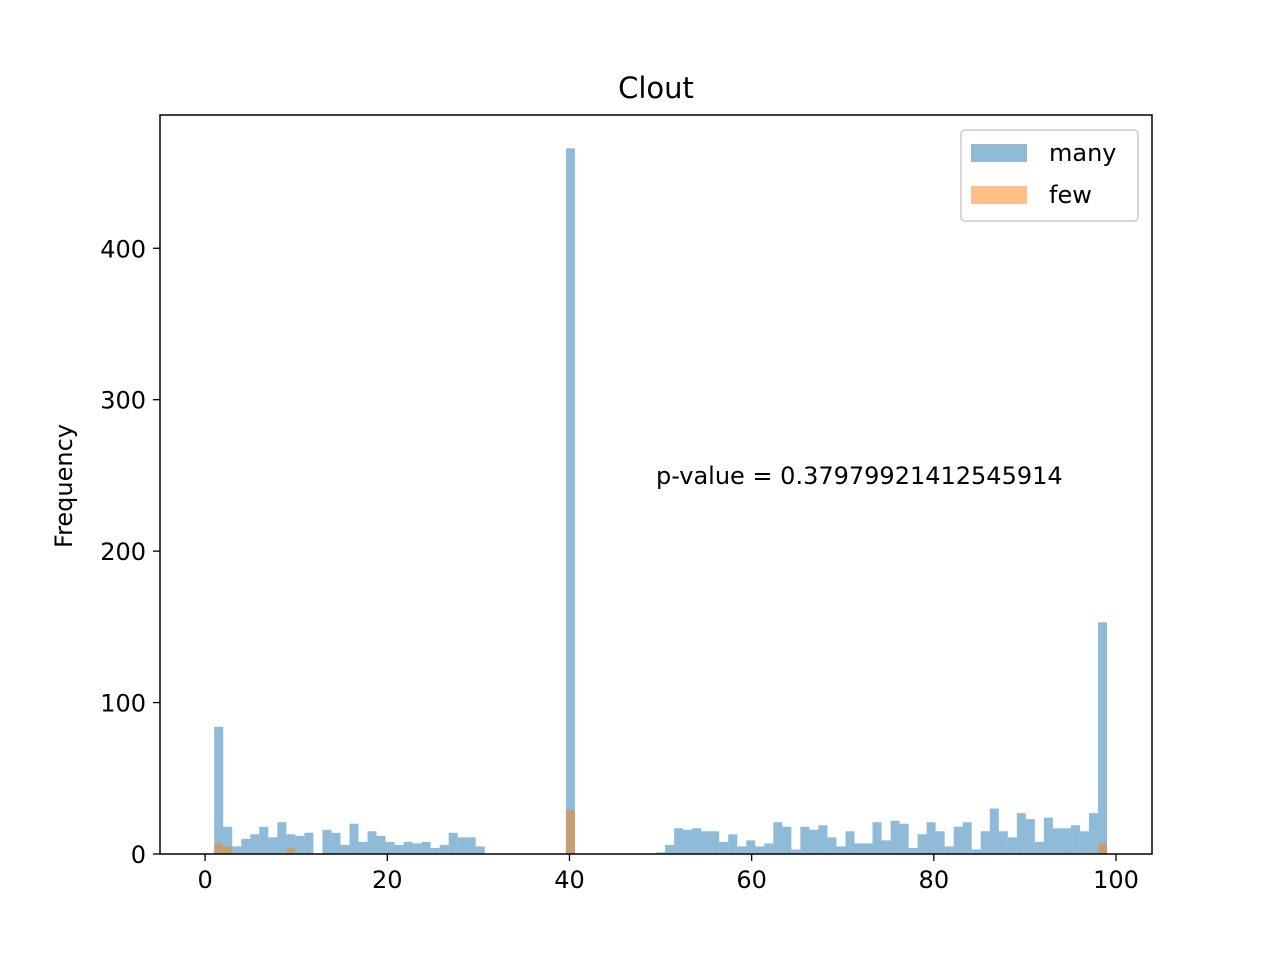 The height and width of the screenshot is (960, 1280). Describe the element at coordinates (123, 704) in the screenshot. I see `y-tick-label: 100` at that location.